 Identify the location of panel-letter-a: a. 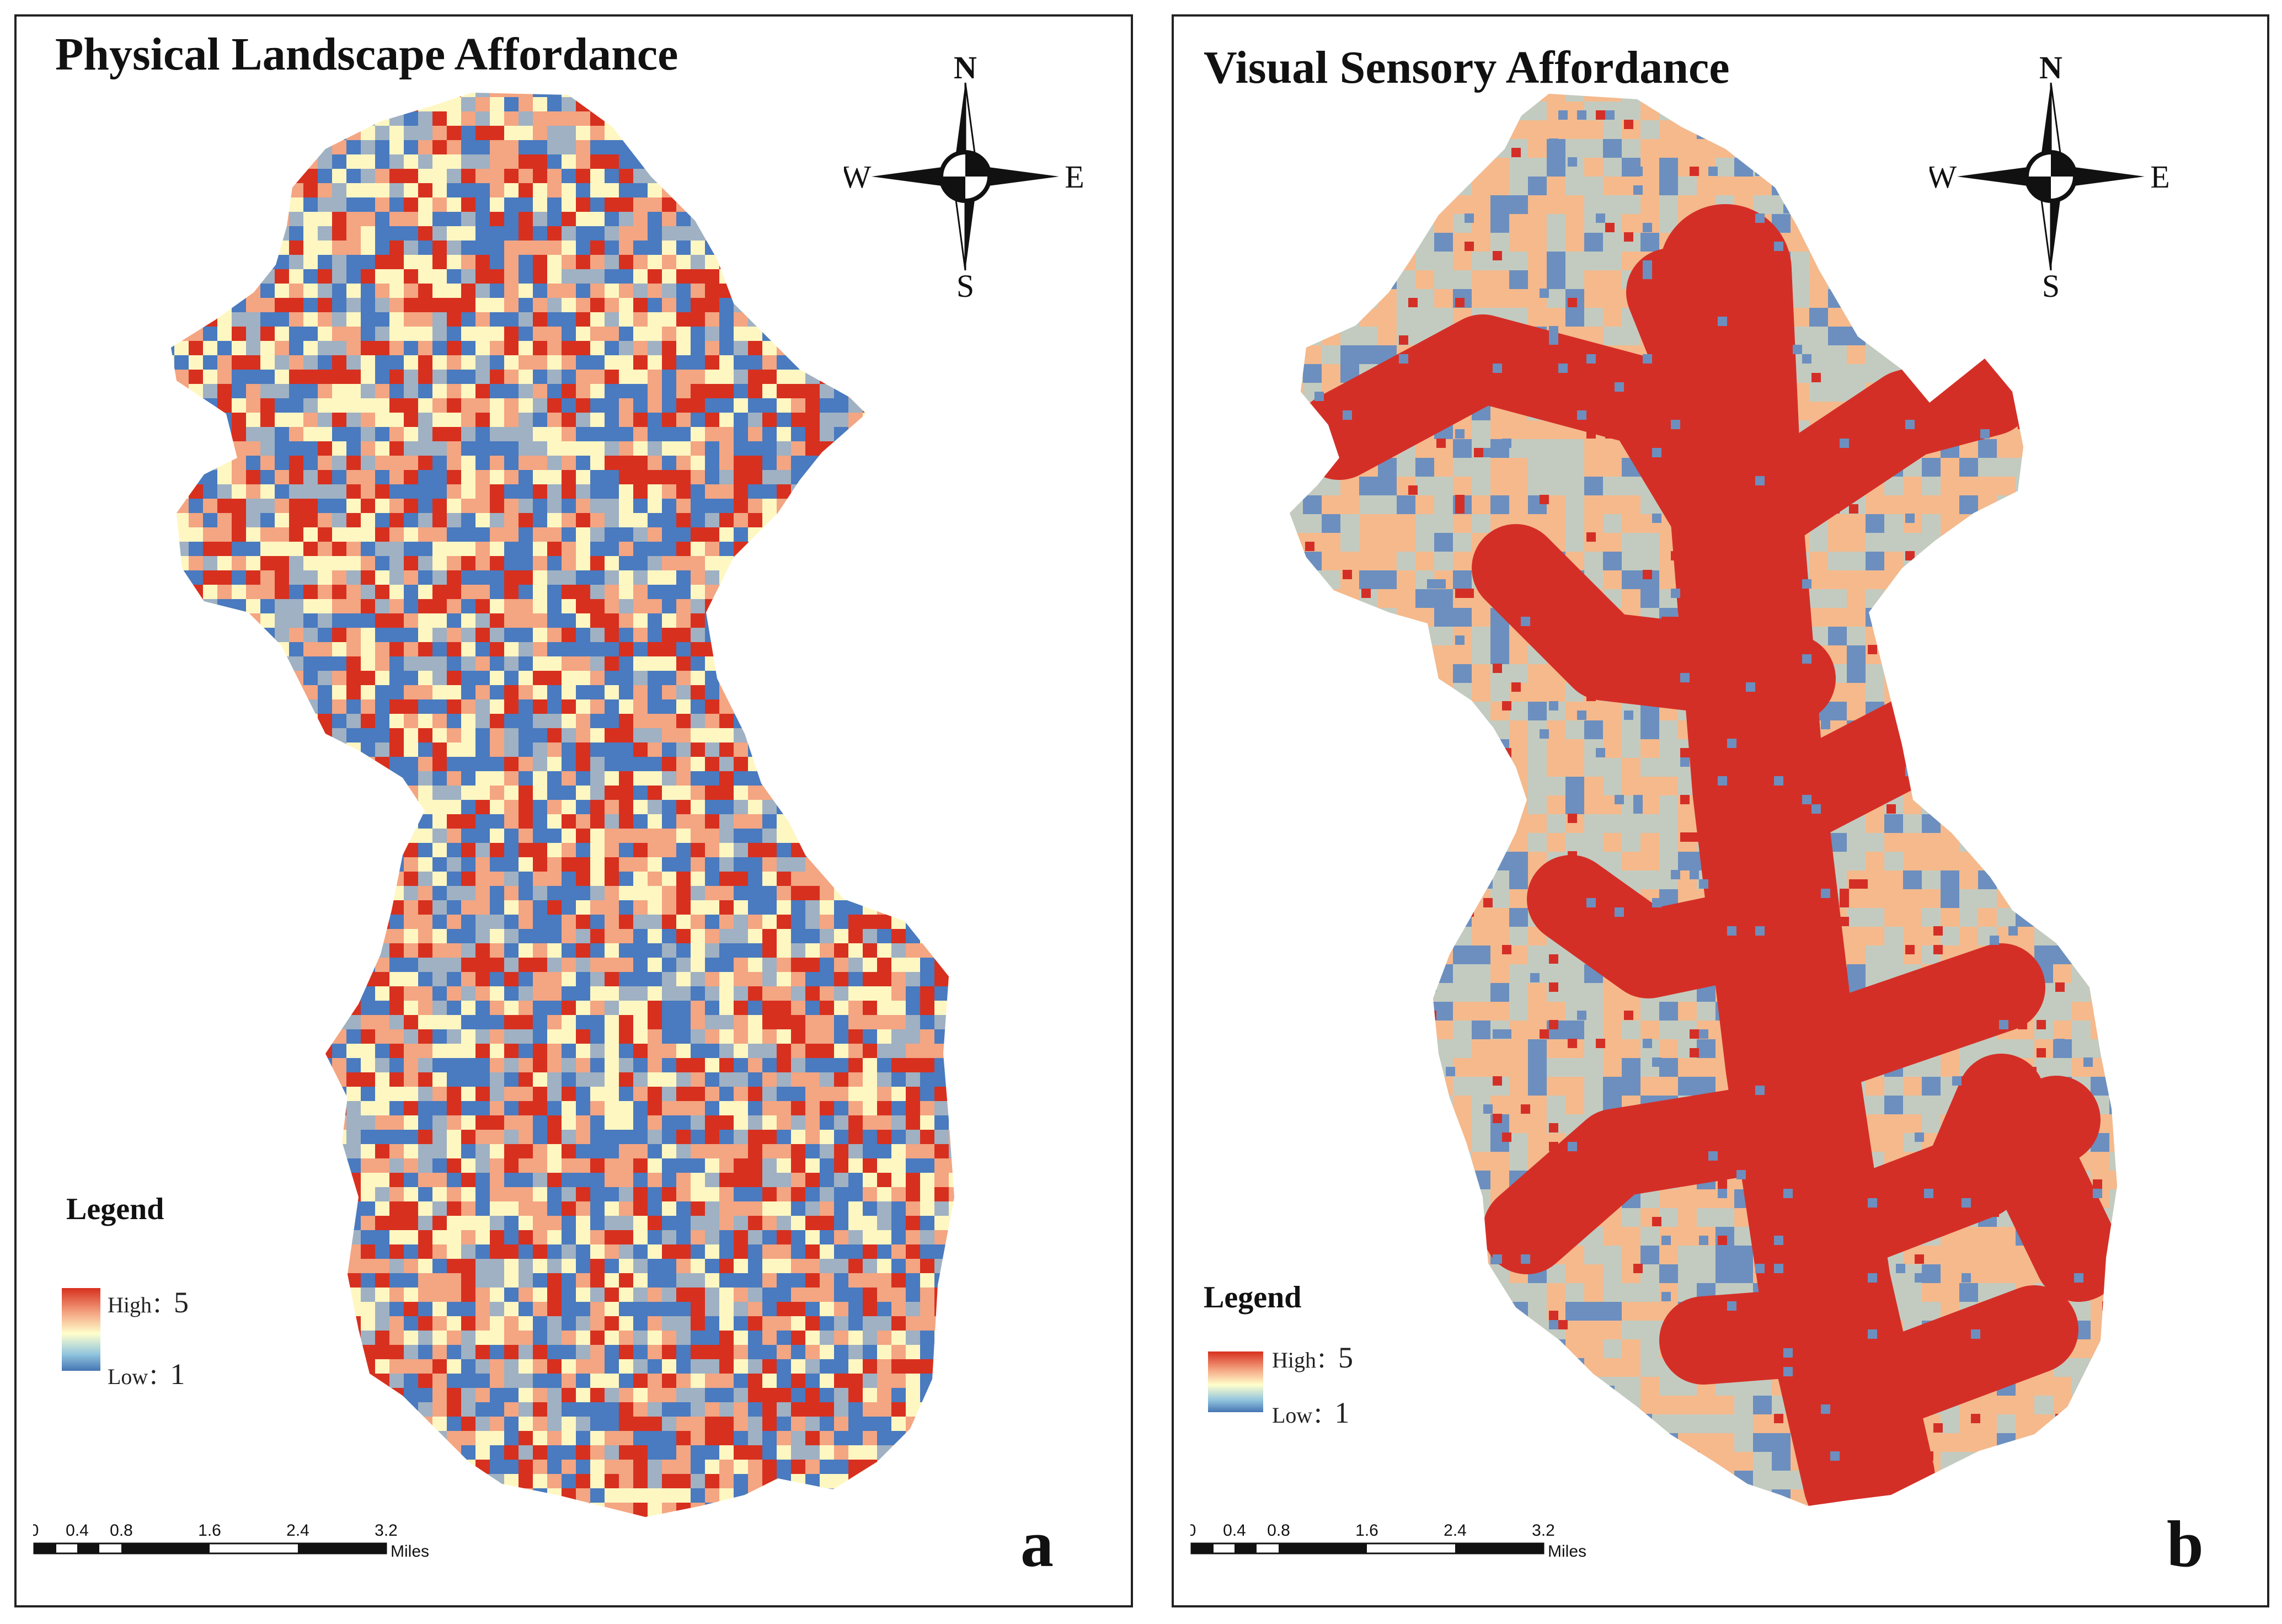
(1037, 1543).